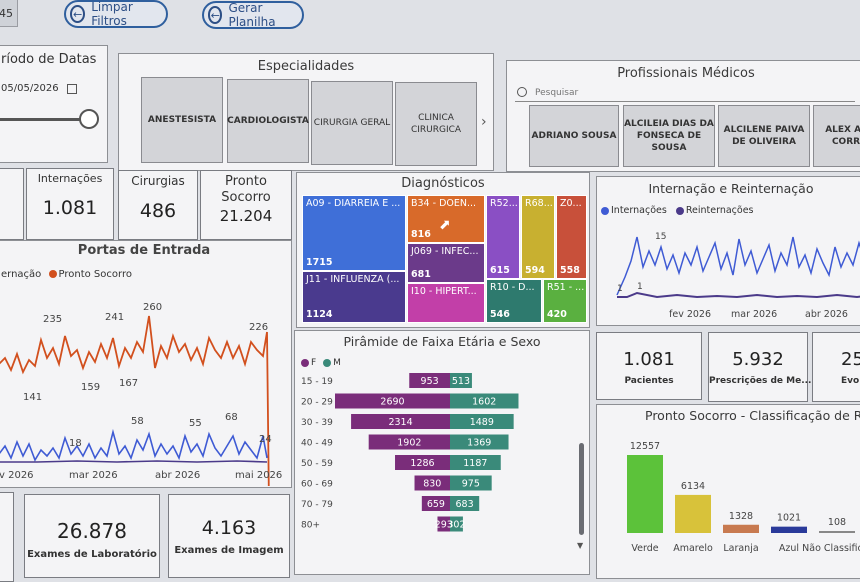  Describe the element at coordinates (43, 119) in the screenshot. I see `date-slider-track` at that location.